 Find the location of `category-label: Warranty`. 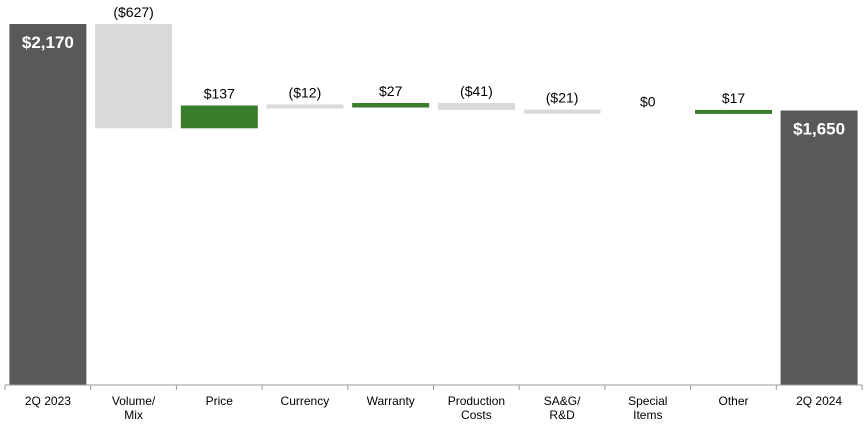

category-label: Warranty is located at coordinates (391, 401).